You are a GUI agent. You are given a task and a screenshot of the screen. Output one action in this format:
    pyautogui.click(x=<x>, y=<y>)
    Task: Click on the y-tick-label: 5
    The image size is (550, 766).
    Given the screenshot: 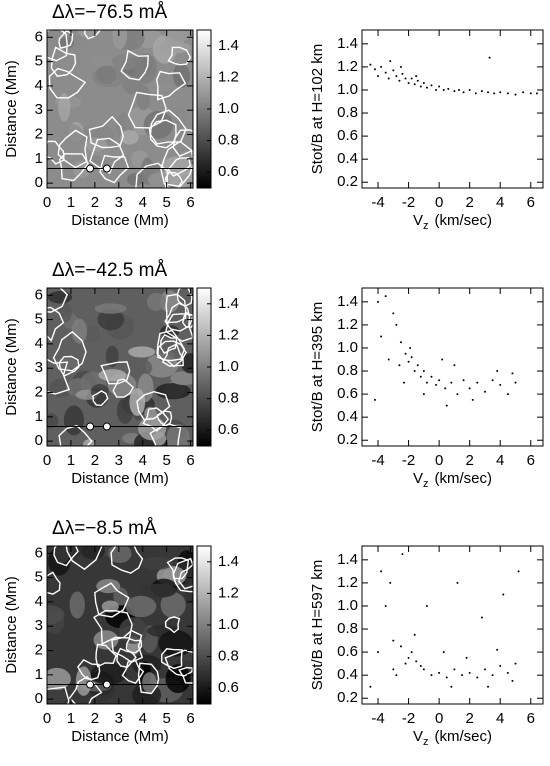 What is the action you would take?
    pyautogui.click(x=39, y=577)
    